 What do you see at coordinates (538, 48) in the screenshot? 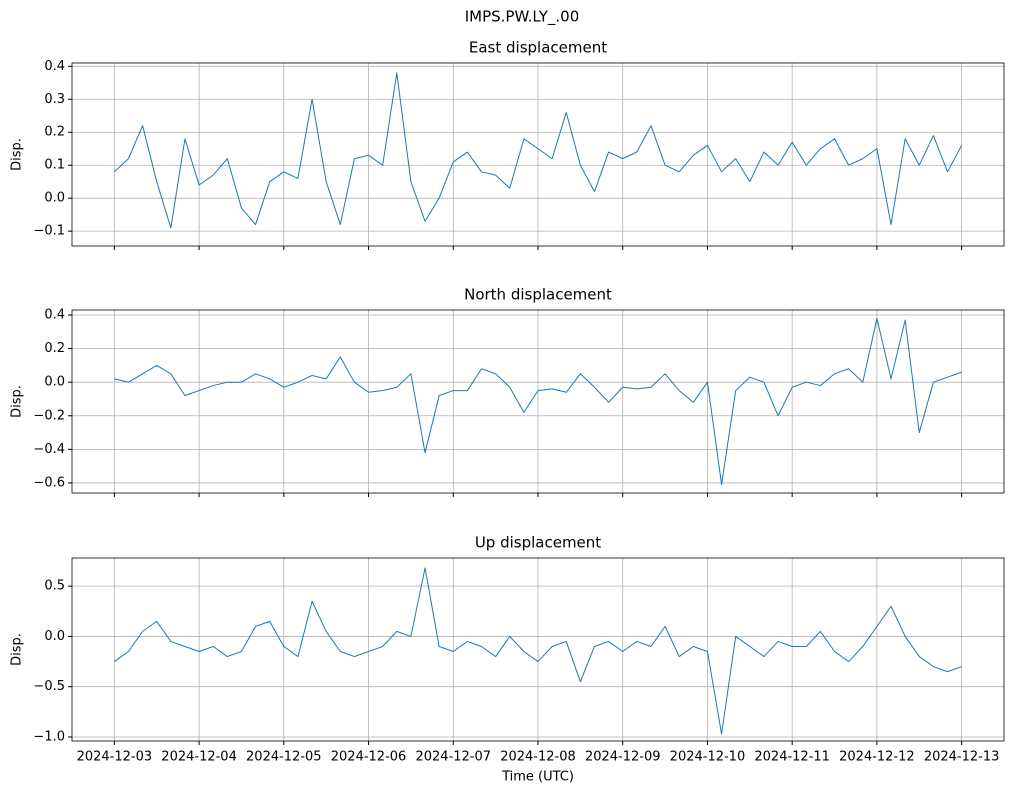
I see `subplot-title: East displacement` at bounding box center [538, 48].